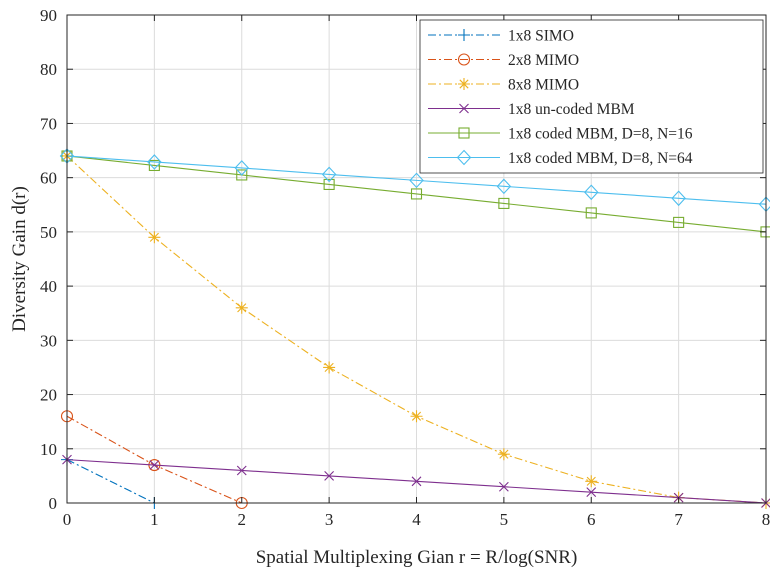 The height and width of the screenshot is (577, 770). Describe the element at coordinates (766, 519) in the screenshot. I see `x-tick-label: 8` at that location.